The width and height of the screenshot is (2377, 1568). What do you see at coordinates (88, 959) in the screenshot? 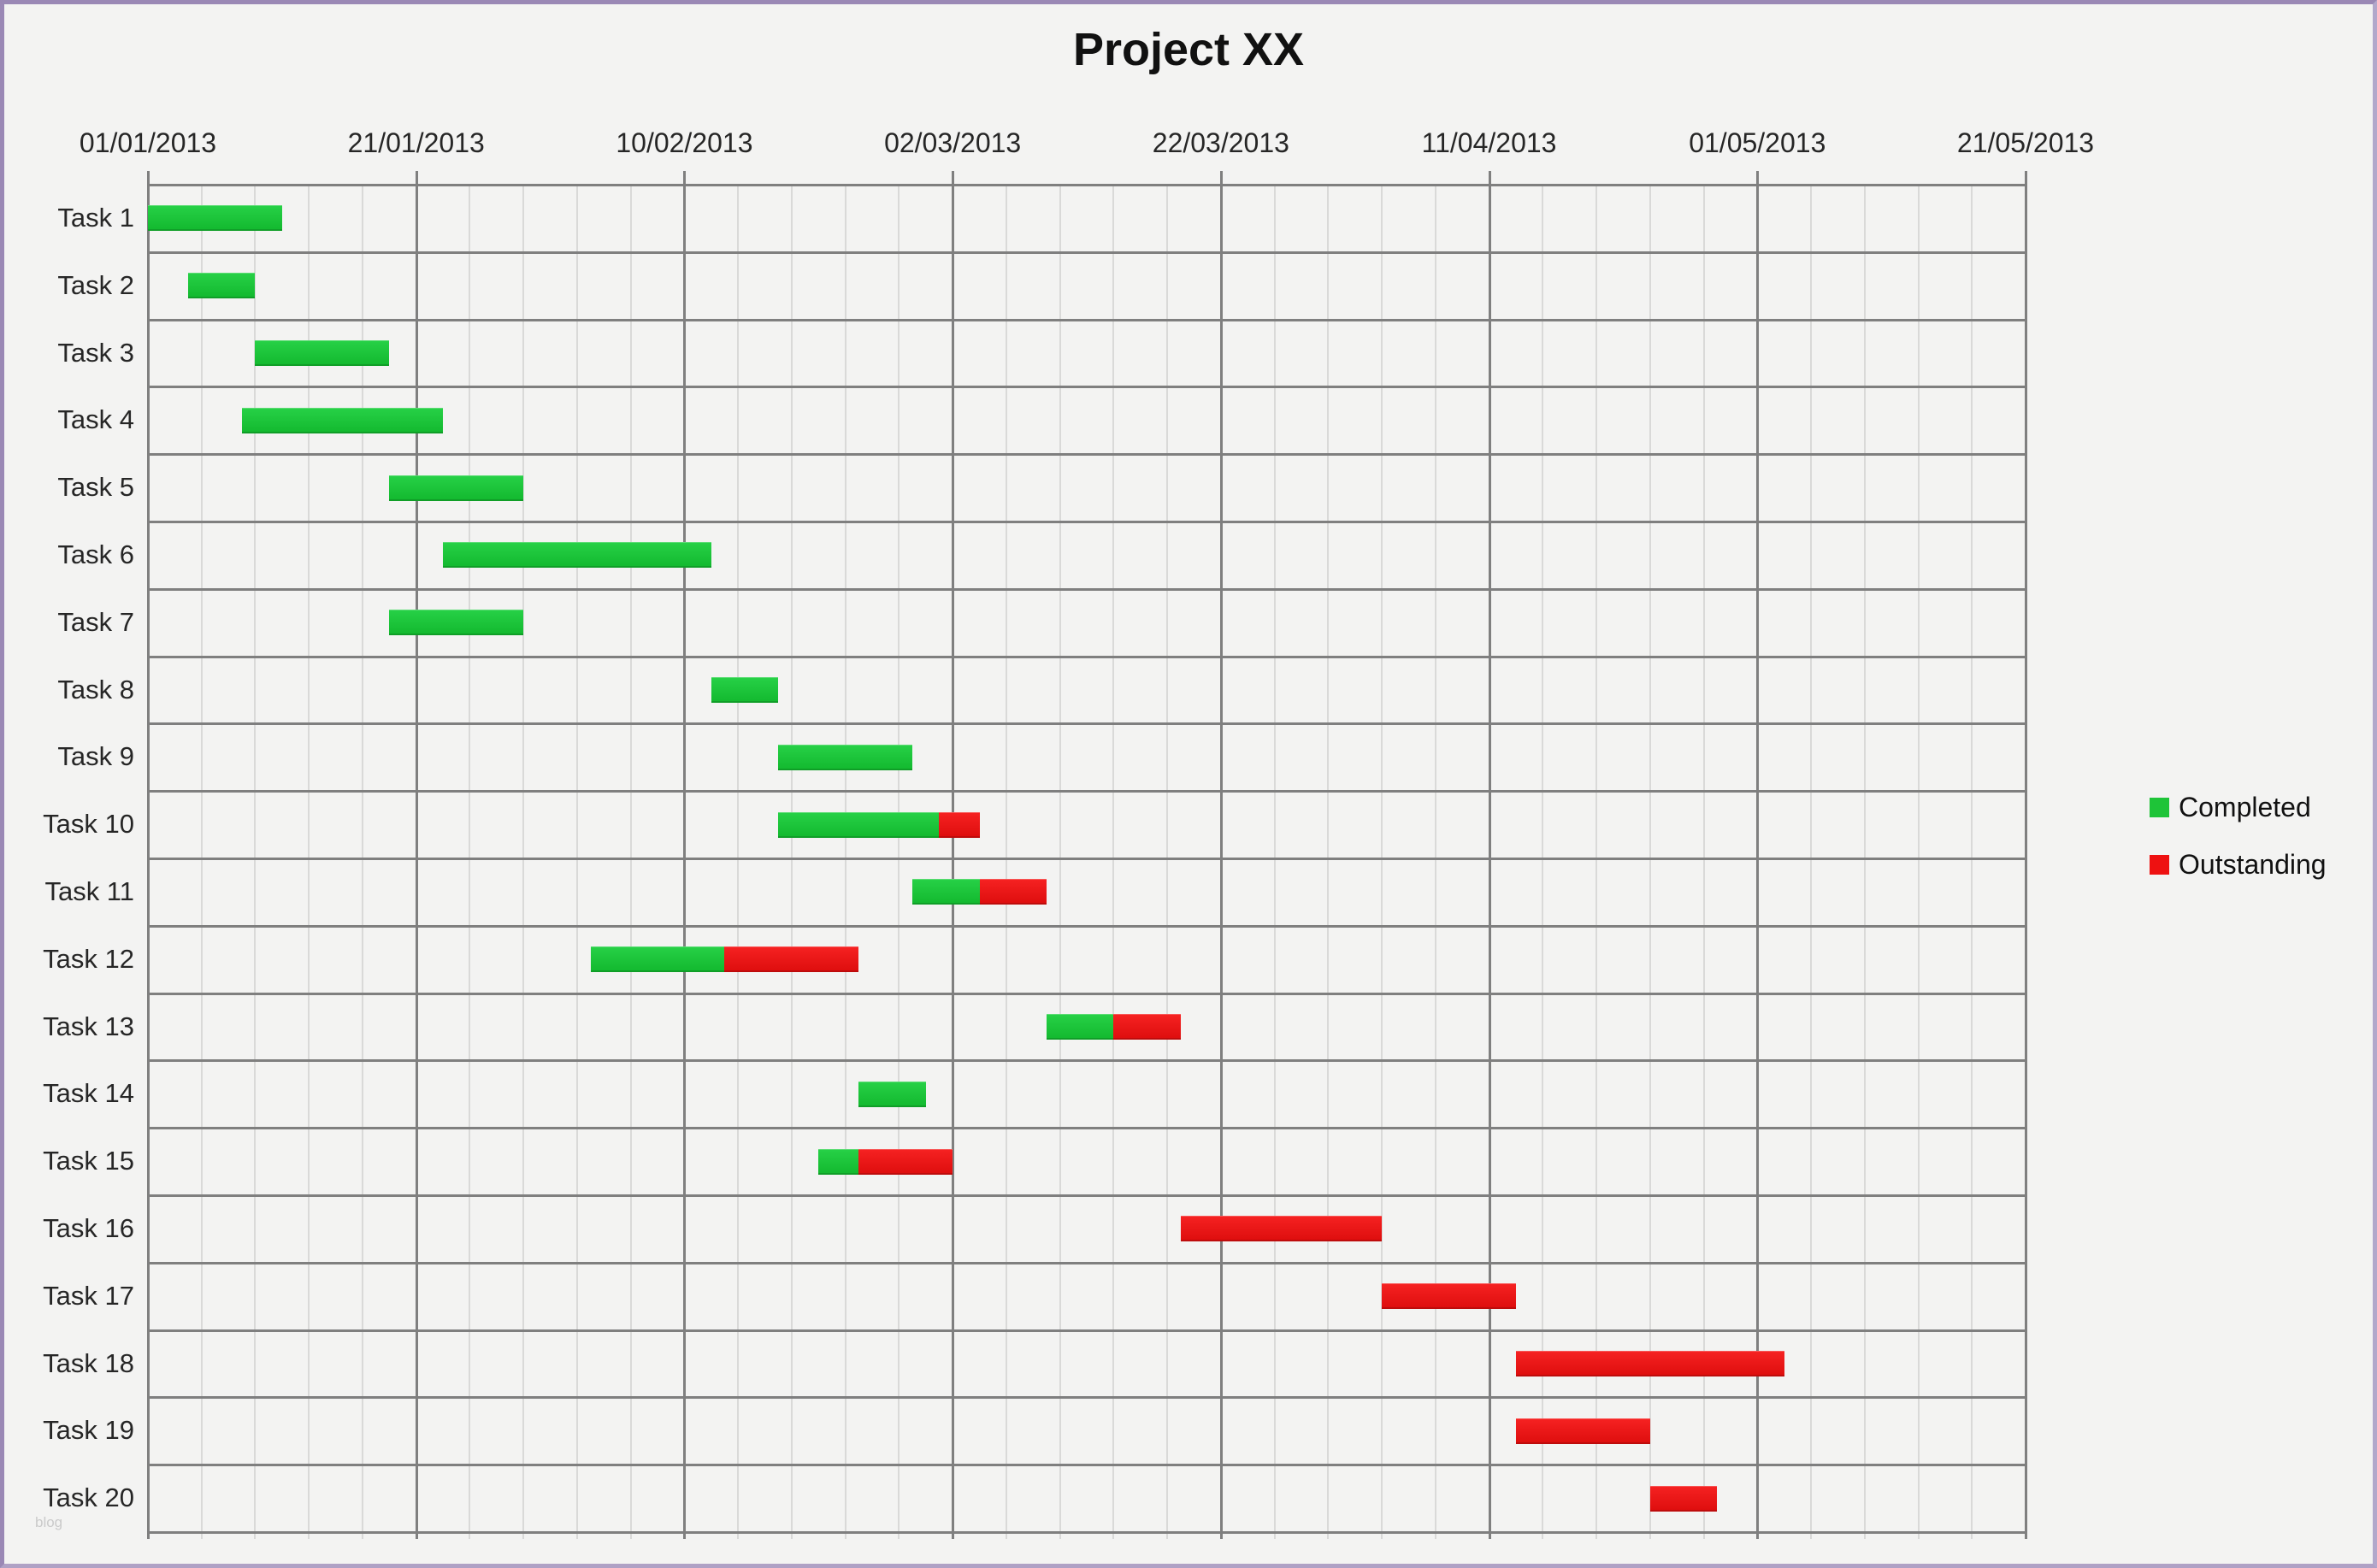
I see `y-axis-label: Task 12` at bounding box center [88, 959].